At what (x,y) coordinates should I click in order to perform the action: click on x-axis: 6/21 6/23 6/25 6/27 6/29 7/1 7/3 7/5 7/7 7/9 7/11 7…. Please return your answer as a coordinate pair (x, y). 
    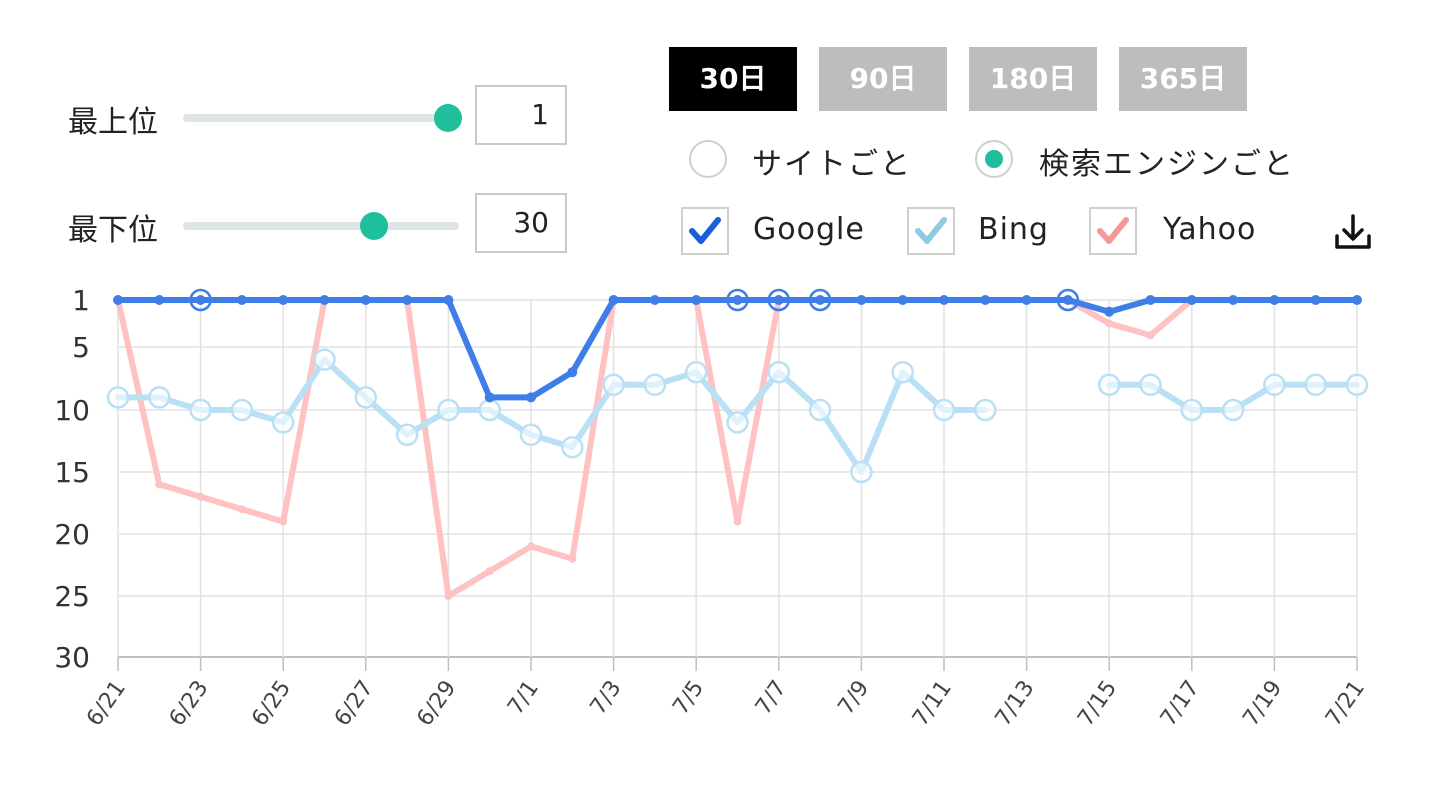
    Looking at the image, I should click on (726, 703).